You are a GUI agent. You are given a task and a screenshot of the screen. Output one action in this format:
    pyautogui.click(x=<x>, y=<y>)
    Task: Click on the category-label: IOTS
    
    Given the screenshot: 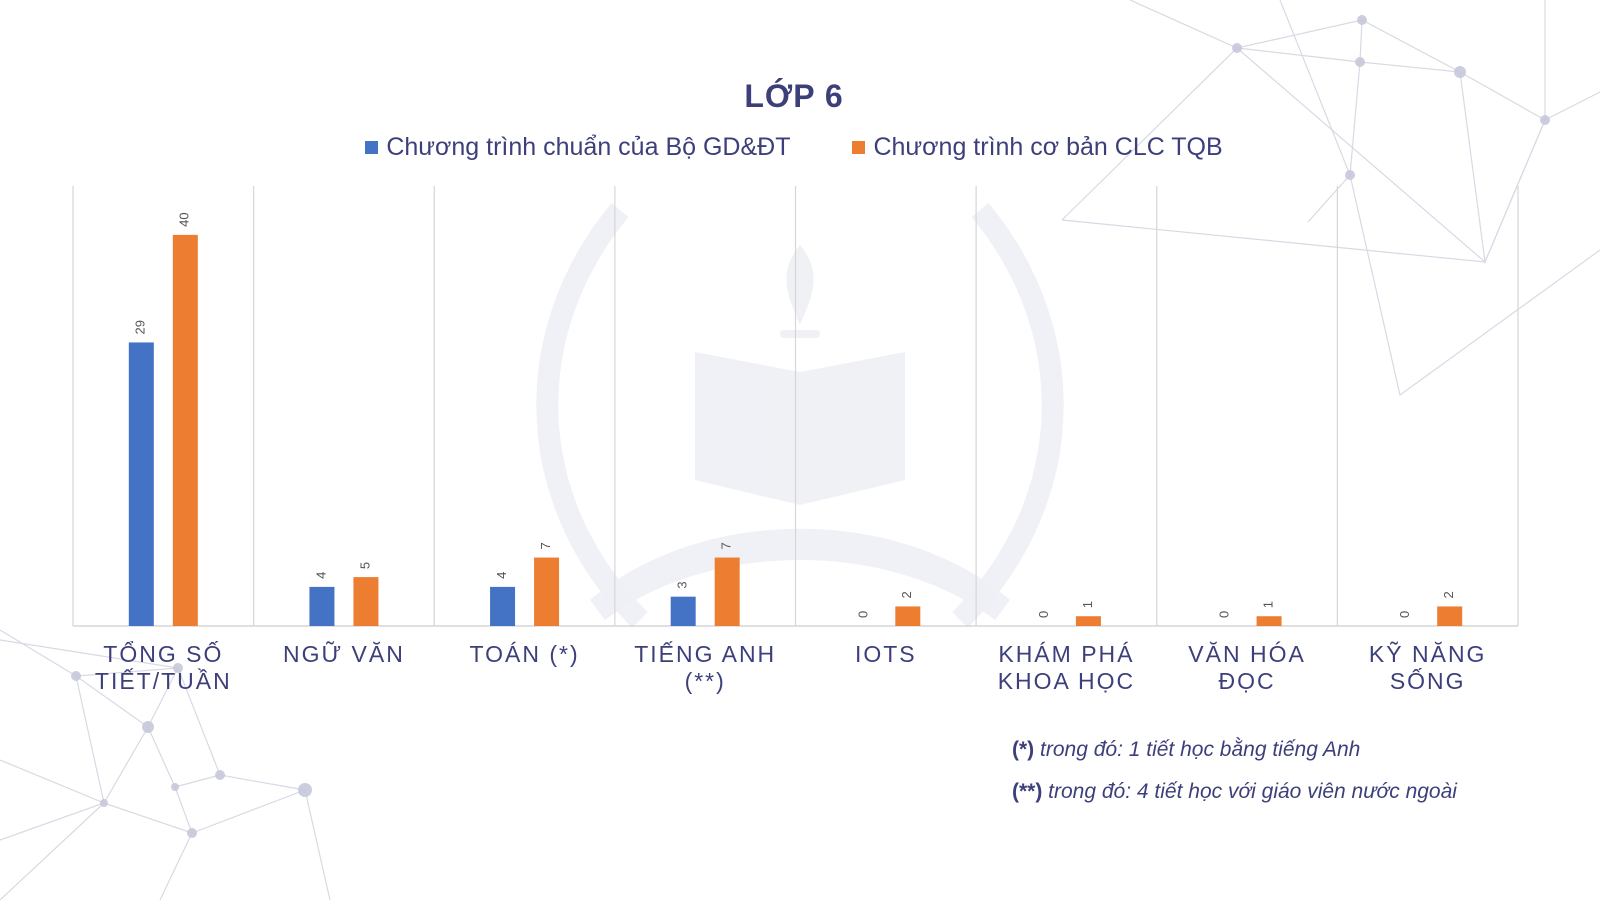 What is the action you would take?
    pyautogui.click(x=886, y=654)
    